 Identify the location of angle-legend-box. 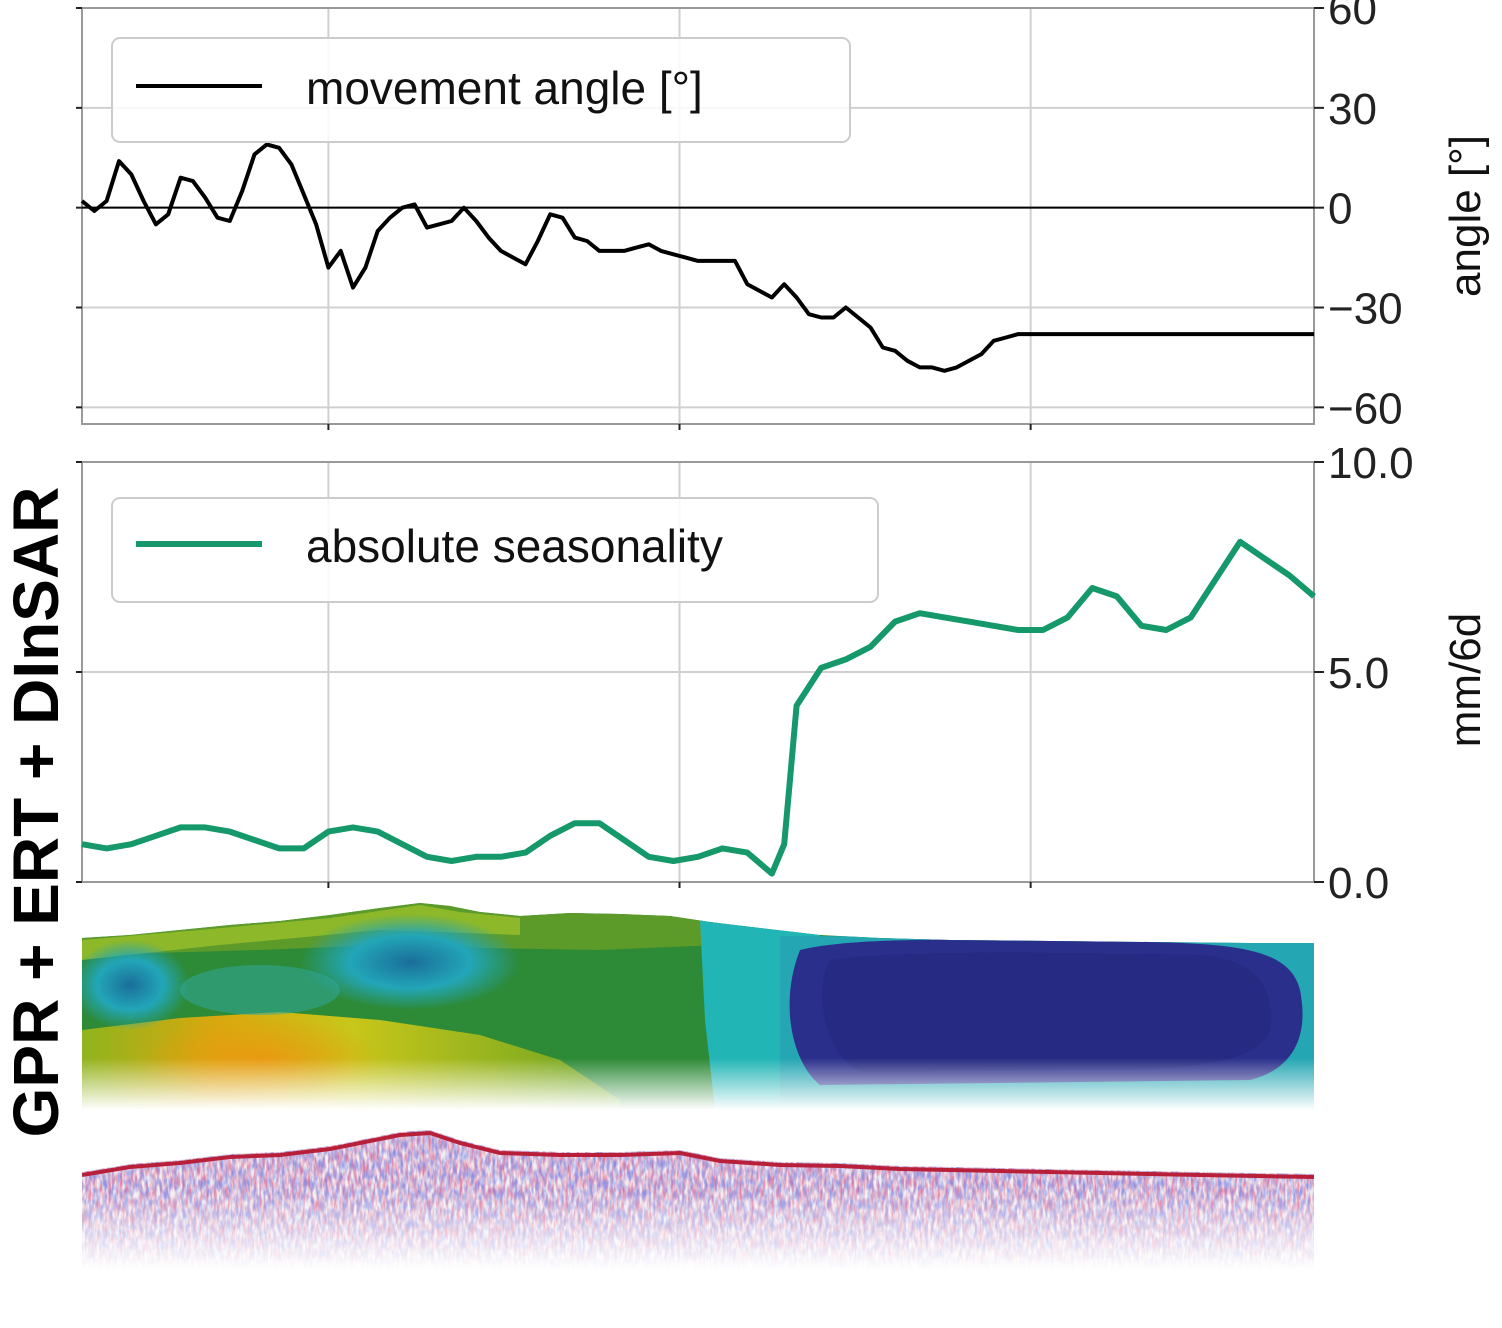
(481, 90).